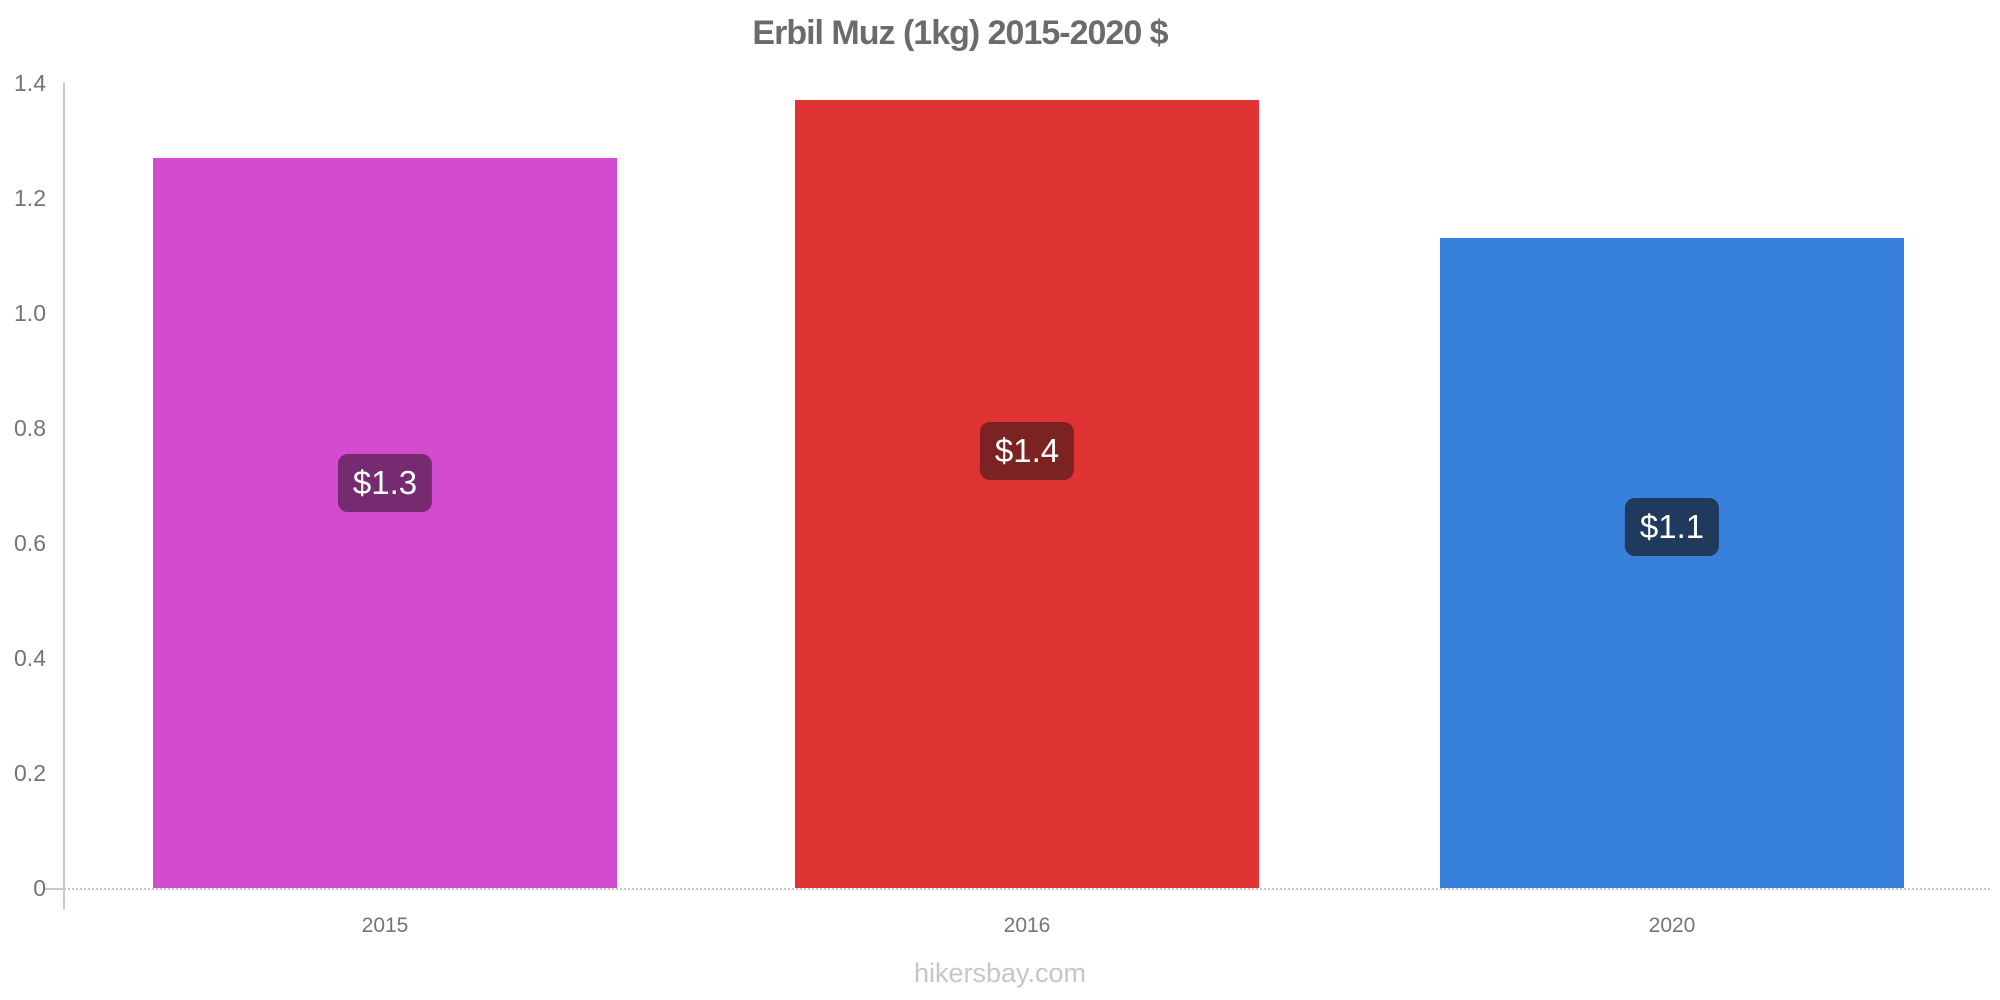 The height and width of the screenshot is (1000, 2000). I want to click on x-tick-label: 2015, so click(385, 925).